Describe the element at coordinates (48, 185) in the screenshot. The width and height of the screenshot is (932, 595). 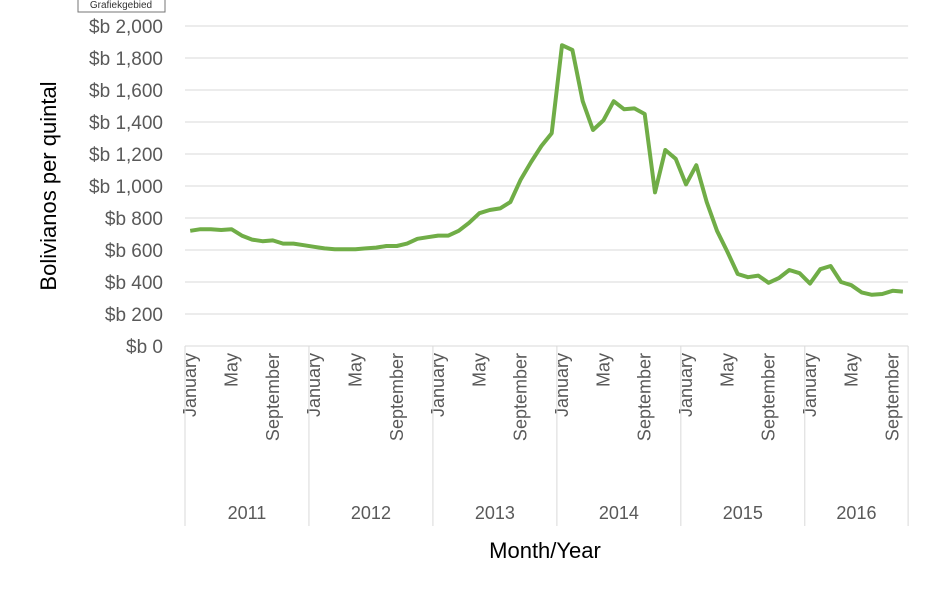
I see `y-axis-title: Bolivianos per quintal` at that location.